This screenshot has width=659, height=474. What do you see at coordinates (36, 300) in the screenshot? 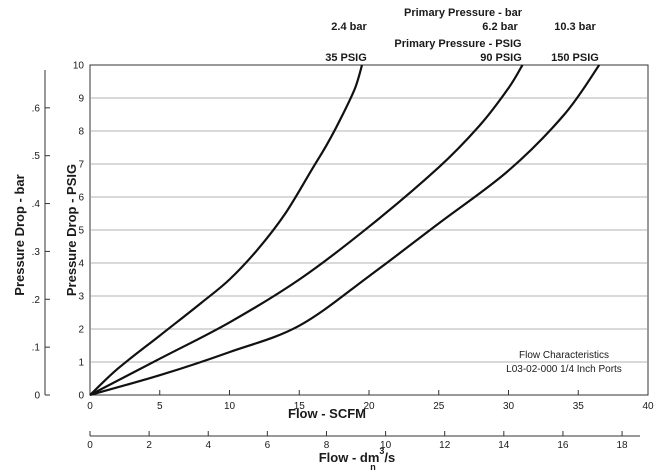
I see `bar-tick-label-2: .2` at bounding box center [36, 300].